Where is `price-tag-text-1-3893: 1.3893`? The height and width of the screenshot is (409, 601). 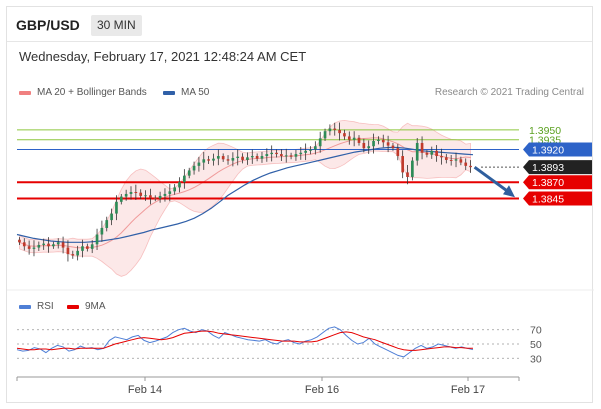 price-tag-text-1-3893: 1.3893 is located at coordinates (548, 168).